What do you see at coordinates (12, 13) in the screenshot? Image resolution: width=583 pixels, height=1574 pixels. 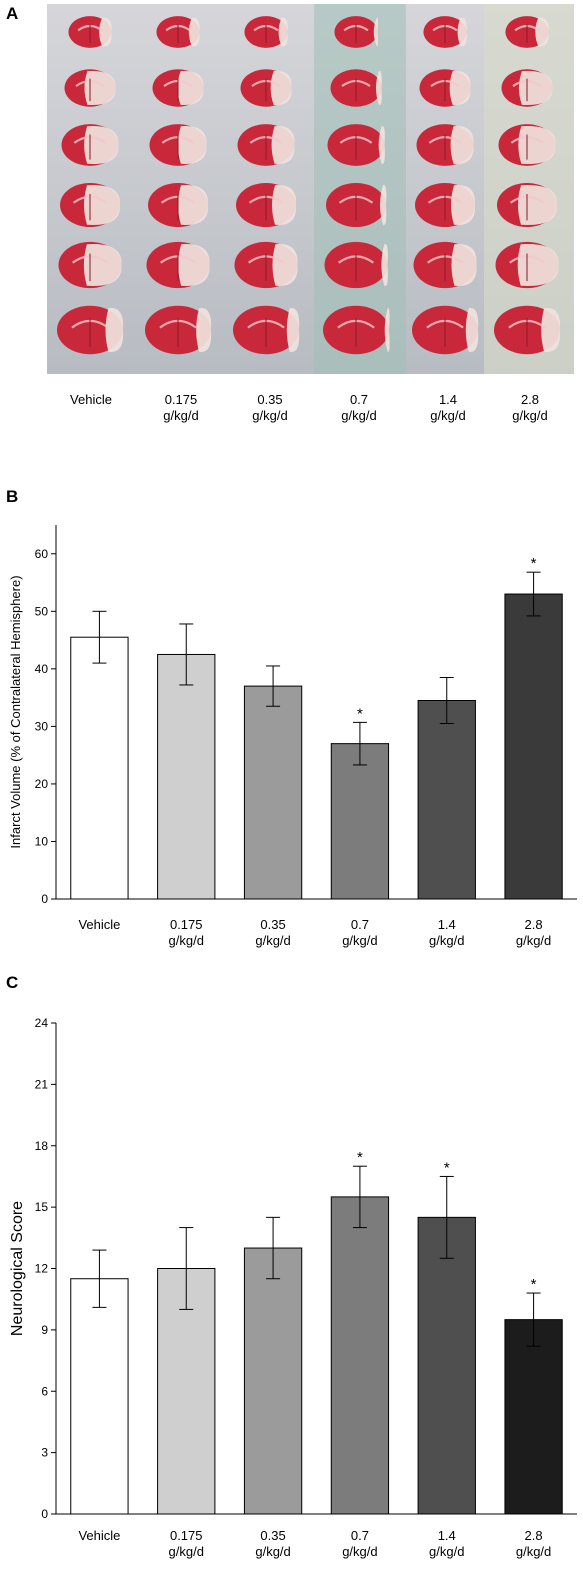 I see `panel-a-letter: A` at bounding box center [12, 13].